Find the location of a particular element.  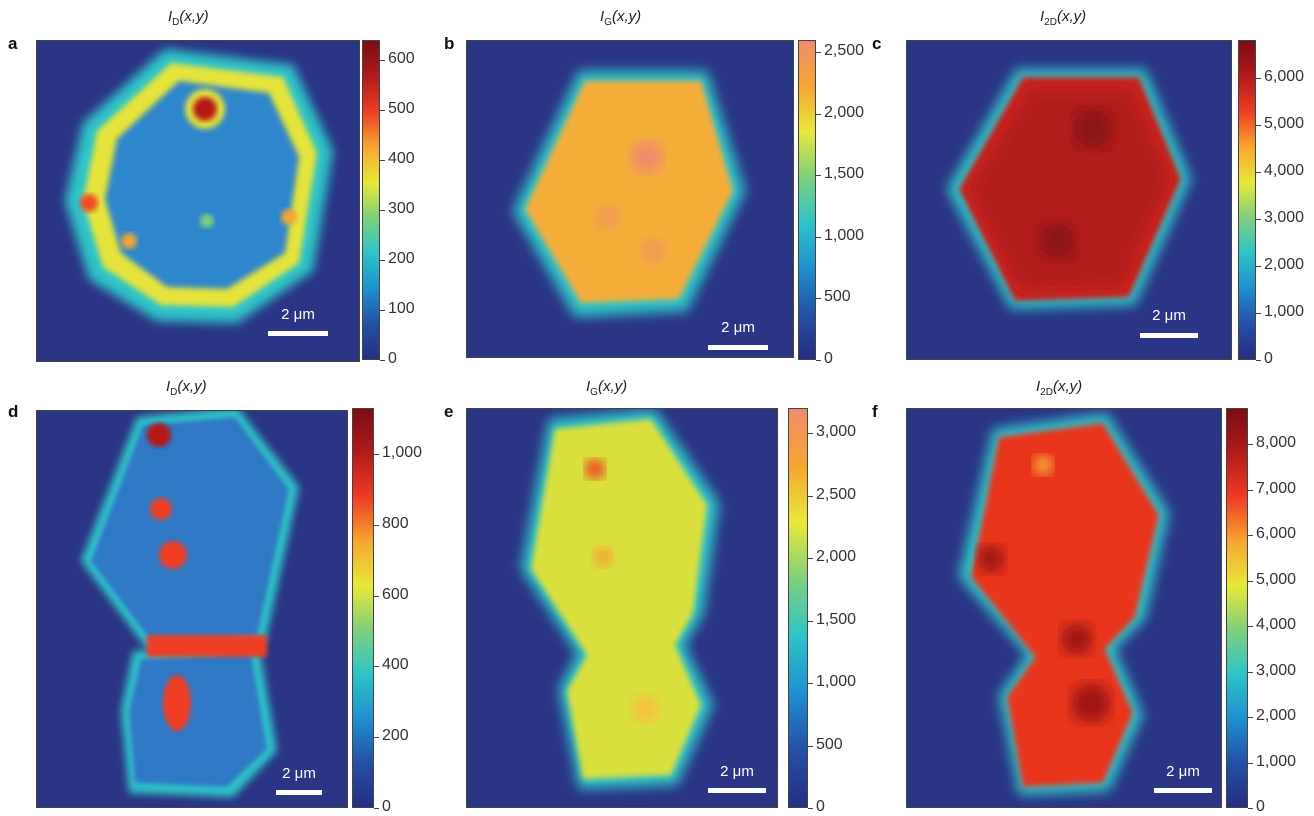

colorbar-tick-label: 7,000 is located at coordinates (1276, 488).